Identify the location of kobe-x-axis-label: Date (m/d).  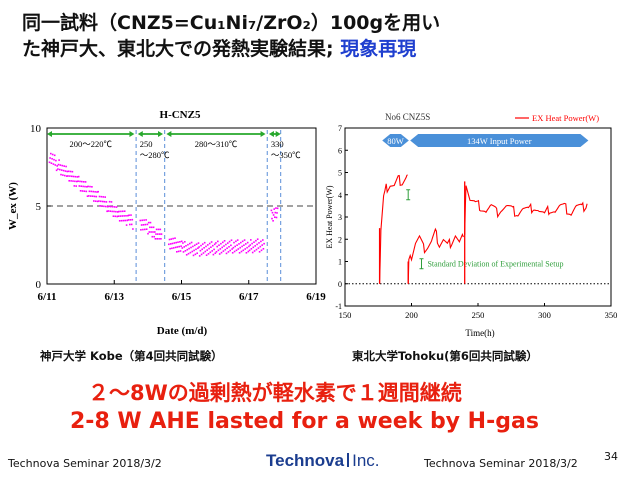
(182, 331).